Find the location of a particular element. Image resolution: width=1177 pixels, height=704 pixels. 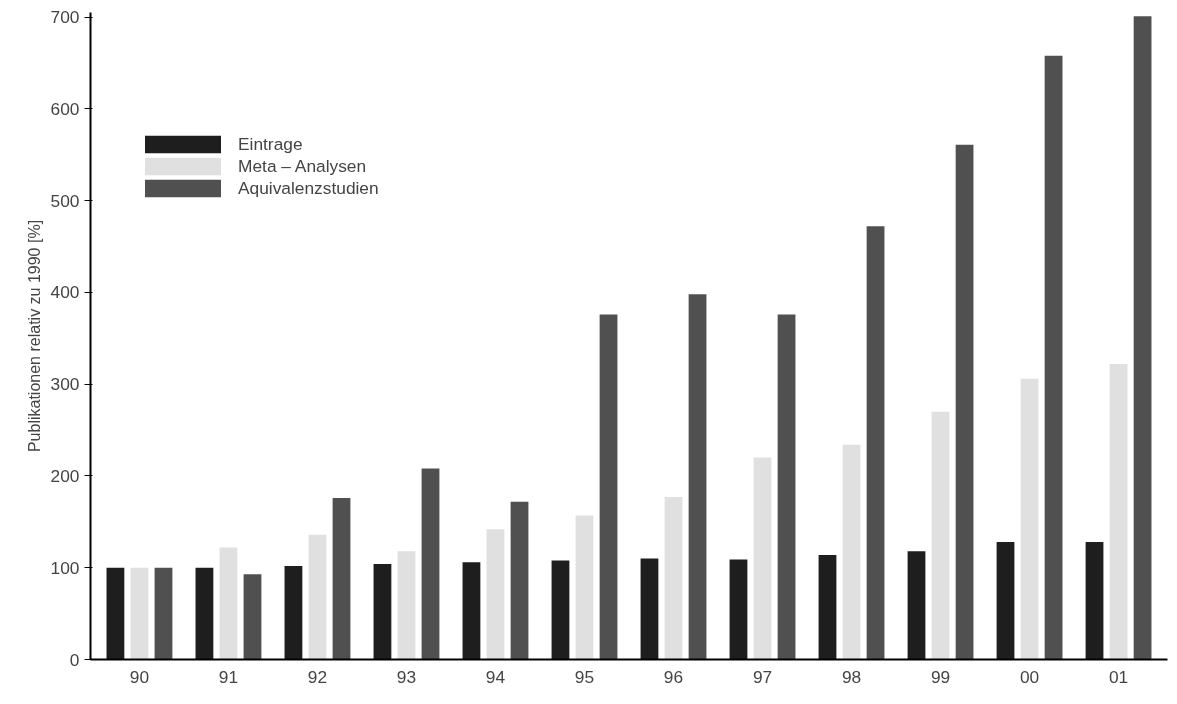

y-tick-label: 100 is located at coordinates (65, 567).